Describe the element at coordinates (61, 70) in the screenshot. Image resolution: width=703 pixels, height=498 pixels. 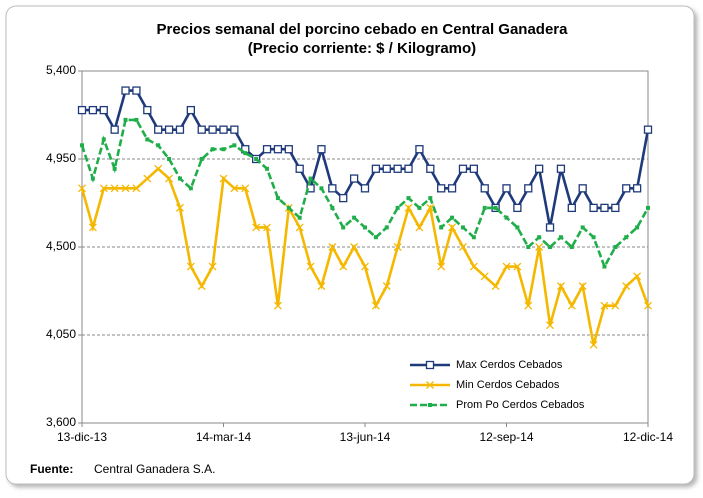
I see `y-tick-label: 5,400` at that location.